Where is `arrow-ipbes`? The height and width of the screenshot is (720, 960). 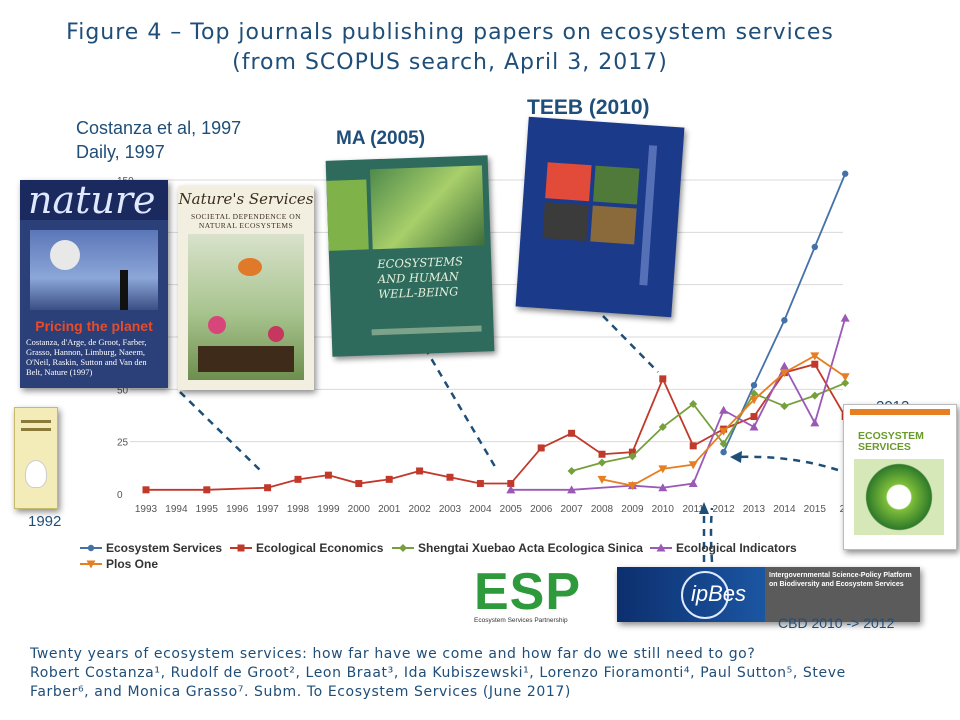
arrow-ipbes is located at coordinates (711, 535).